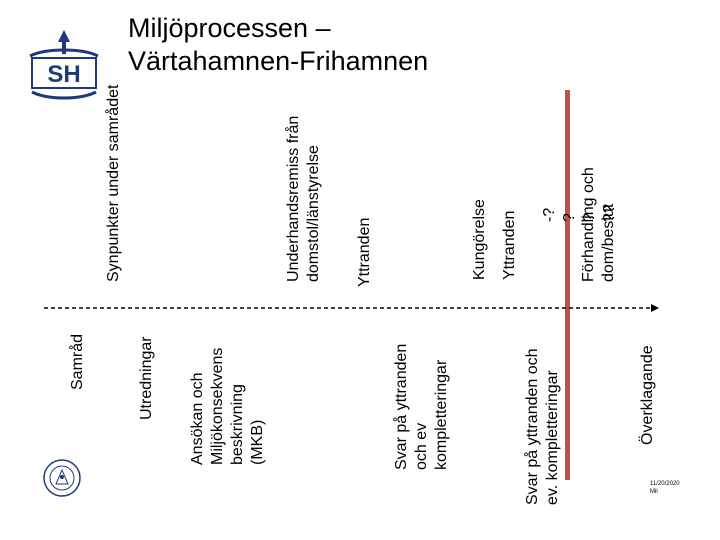  What do you see at coordinates (63, 74) in the screenshot?
I see `logo-text: SH` at bounding box center [63, 74].